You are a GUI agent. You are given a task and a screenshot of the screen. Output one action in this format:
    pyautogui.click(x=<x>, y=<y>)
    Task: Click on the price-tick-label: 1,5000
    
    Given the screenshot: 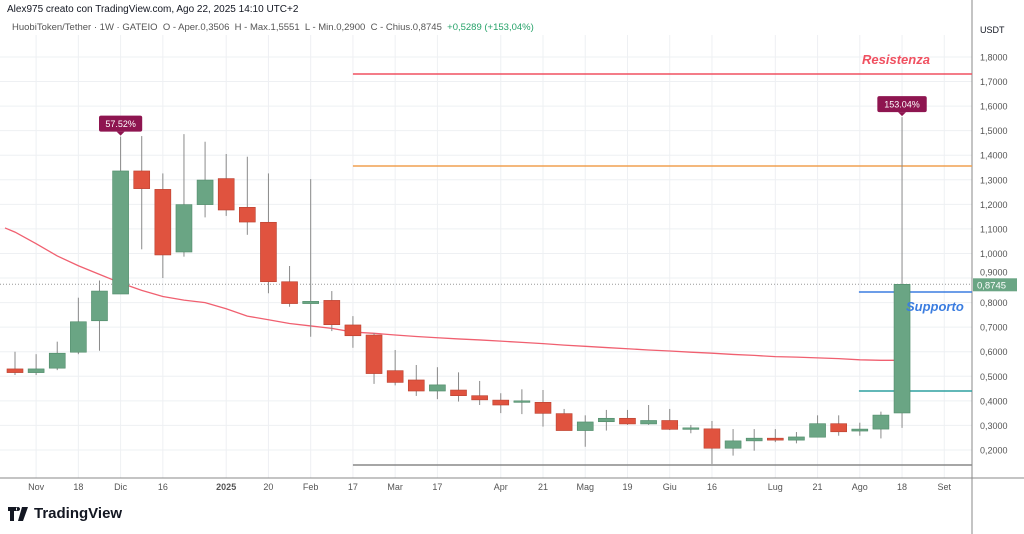 What is the action you would take?
    pyautogui.click(x=994, y=131)
    